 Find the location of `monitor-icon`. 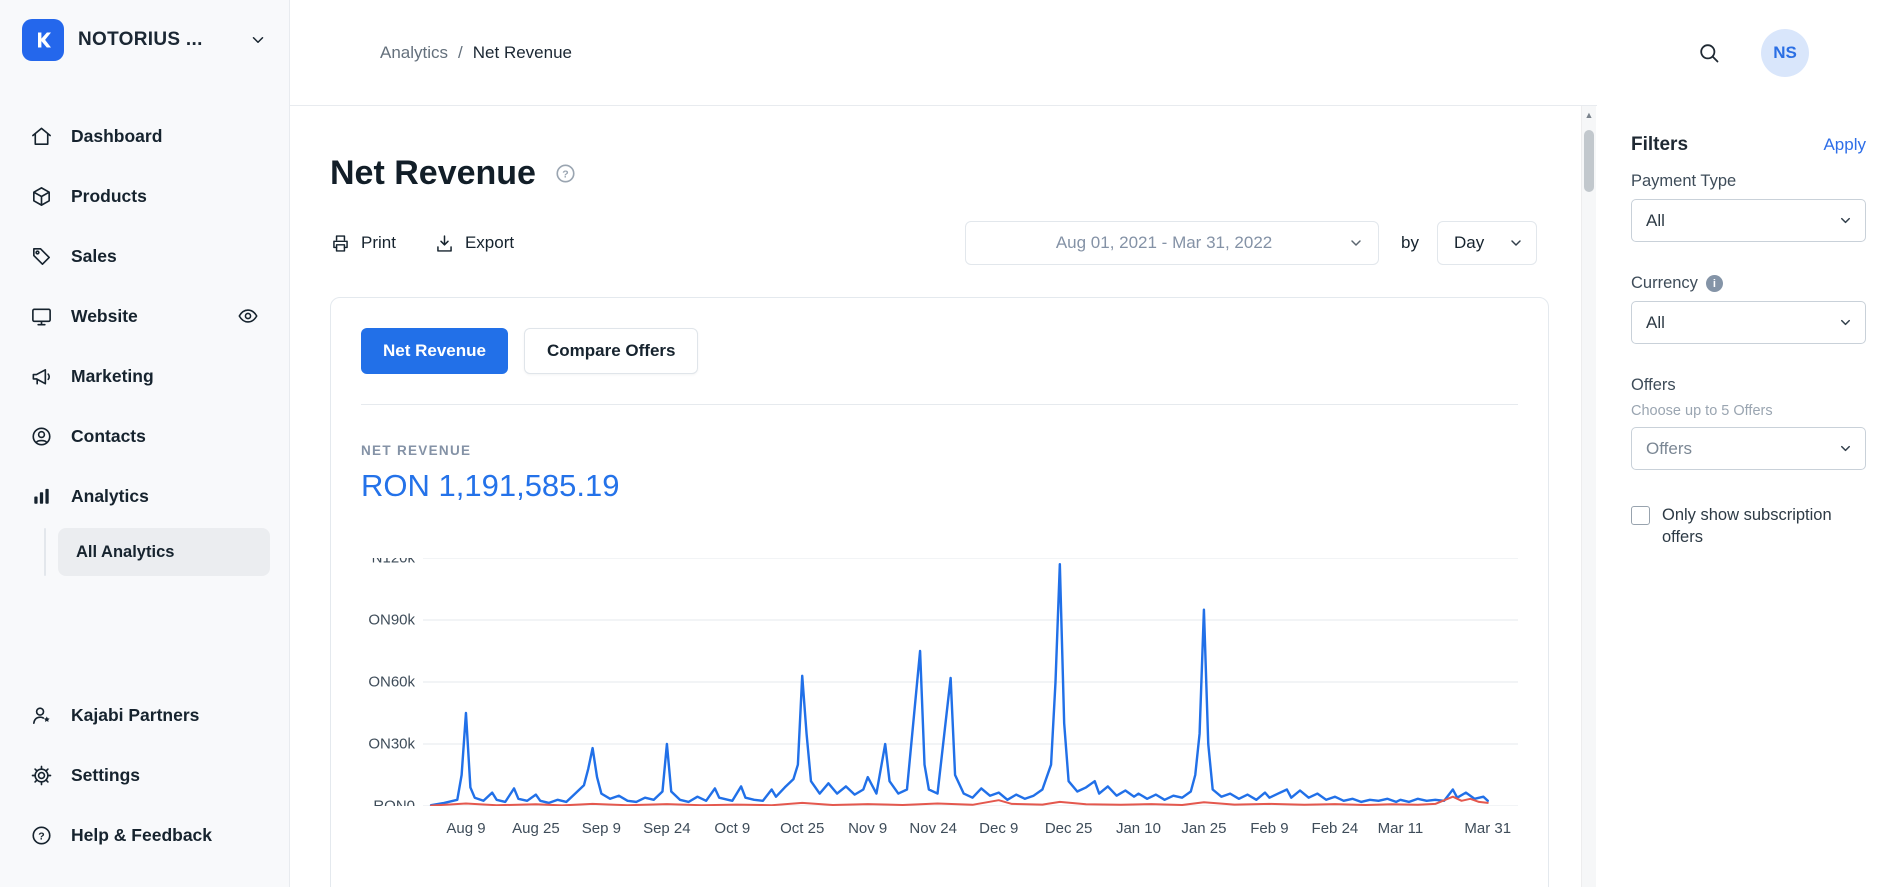

monitor-icon is located at coordinates (41, 316).